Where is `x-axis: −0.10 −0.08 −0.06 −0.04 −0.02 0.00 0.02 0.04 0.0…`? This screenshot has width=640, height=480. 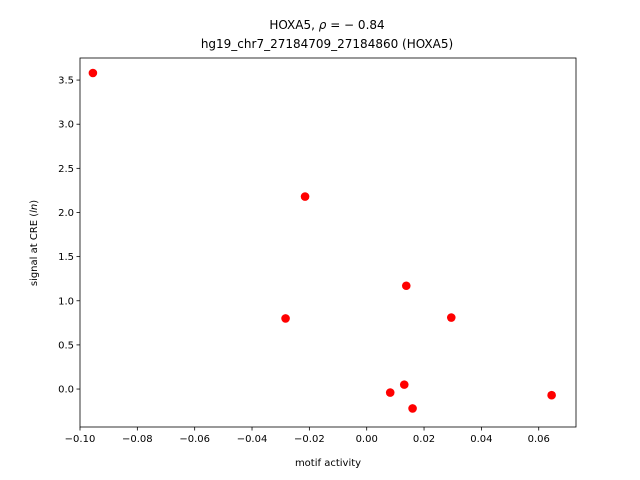
x-axis: −0.10 −0.08 −0.06 −0.04 −0.02 0.00 0.02 0.04 0.0… is located at coordinates (307, 436).